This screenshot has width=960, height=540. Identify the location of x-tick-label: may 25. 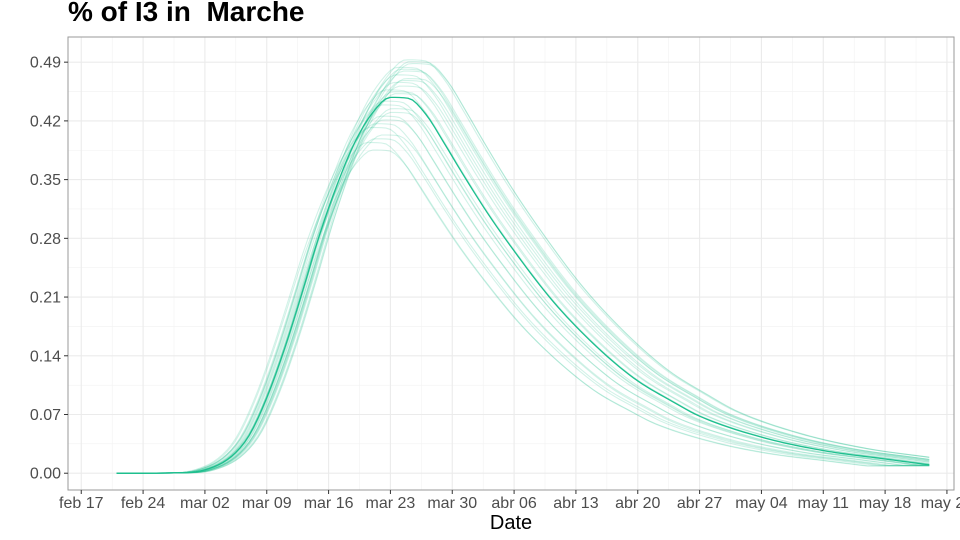
(940, 503).